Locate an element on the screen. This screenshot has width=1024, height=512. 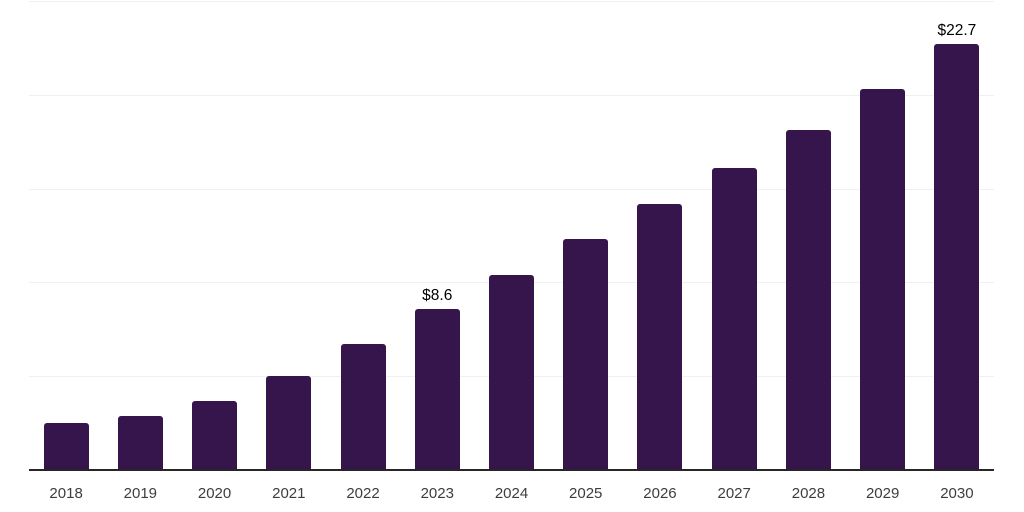
bar-2028 is located at coordinates (808, 300).